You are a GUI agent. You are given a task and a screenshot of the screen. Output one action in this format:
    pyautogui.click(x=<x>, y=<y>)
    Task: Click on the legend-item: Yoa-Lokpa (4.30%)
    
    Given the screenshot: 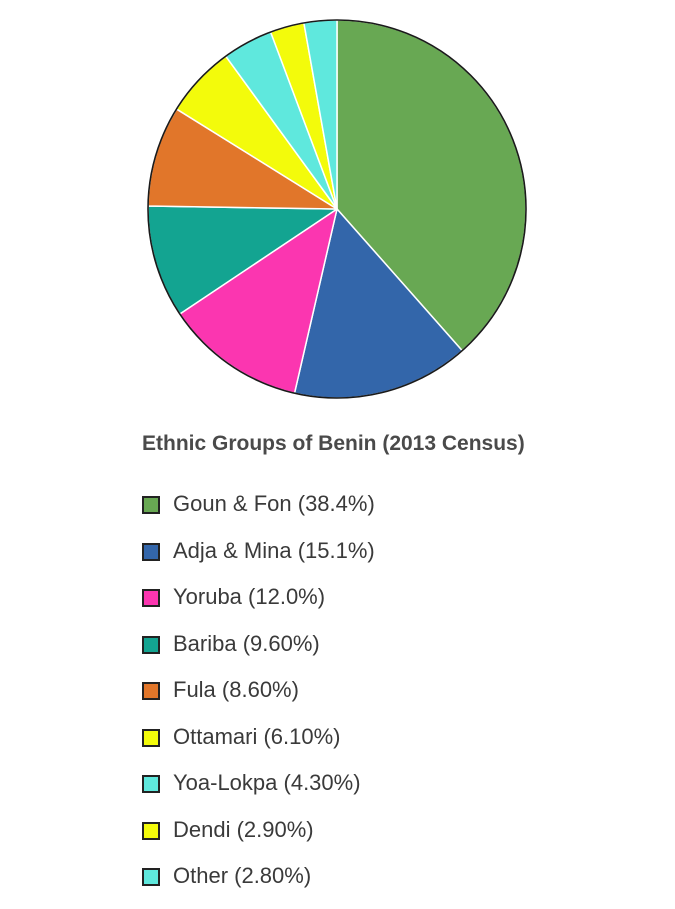 What is the action you would take?
    pyautogui.click(x=258, y=792)
    